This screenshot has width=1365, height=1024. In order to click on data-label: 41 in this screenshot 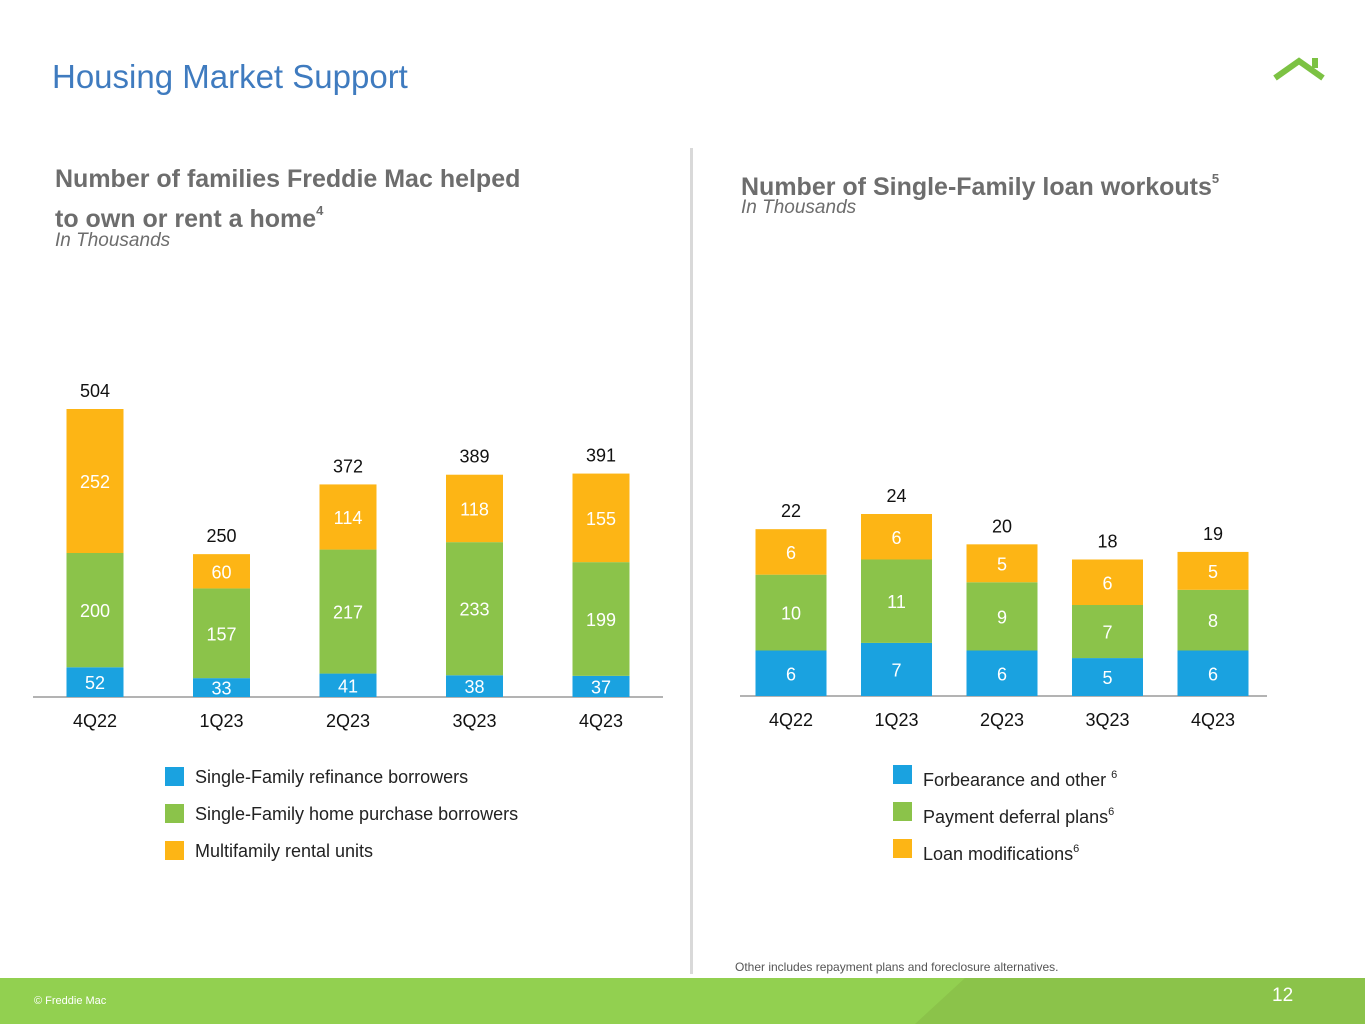, I will do `click(348, 686)`.